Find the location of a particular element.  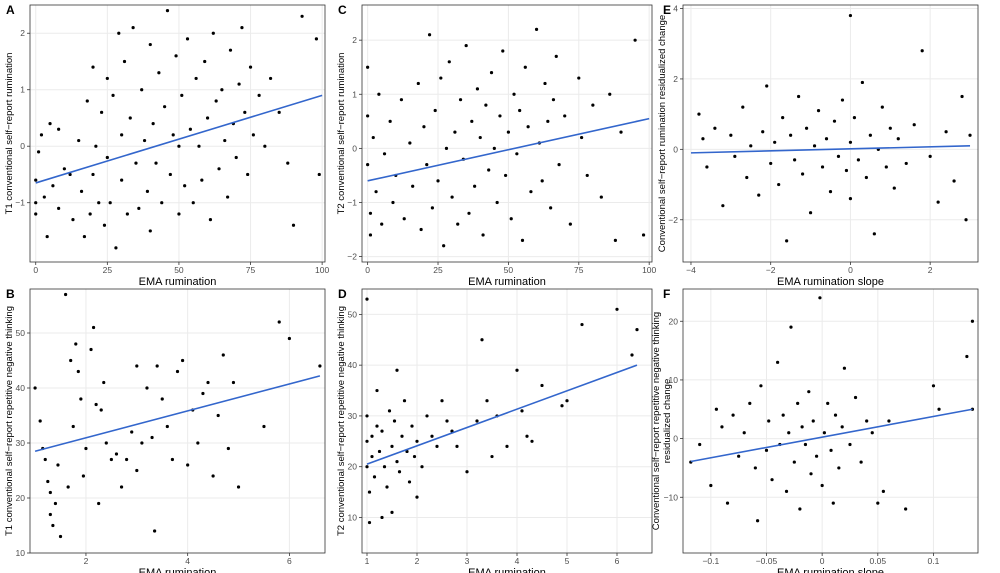

panel-label: A is located at coordinates (10, 10).